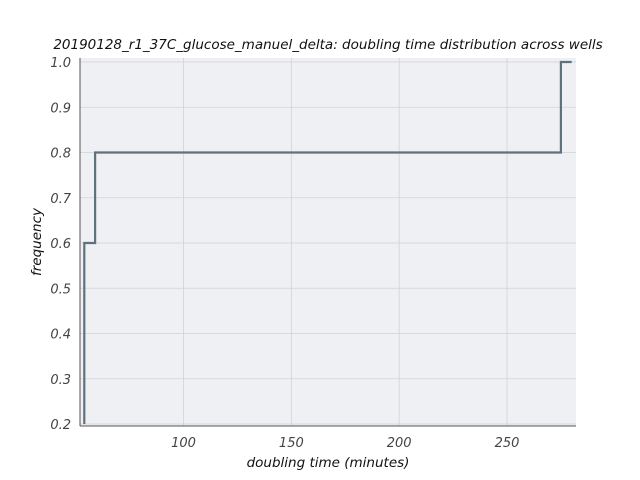  I want to click on x-axis-label: doubling time (minutes), so click(328, 463).